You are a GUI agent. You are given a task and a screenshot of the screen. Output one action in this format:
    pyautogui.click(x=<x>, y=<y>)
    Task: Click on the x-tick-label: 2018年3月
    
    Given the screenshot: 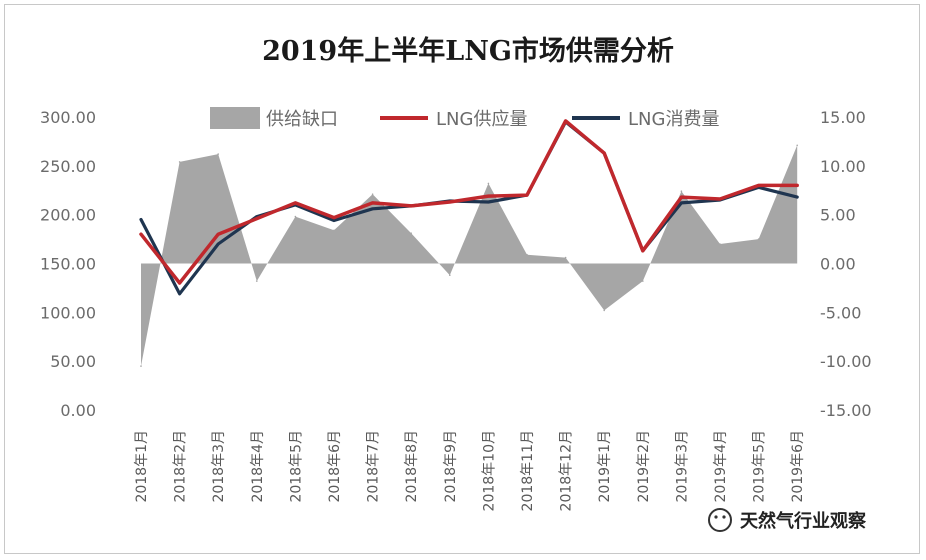 What is the action you would take?
    pyautogui.click(x=219, y=466)
    